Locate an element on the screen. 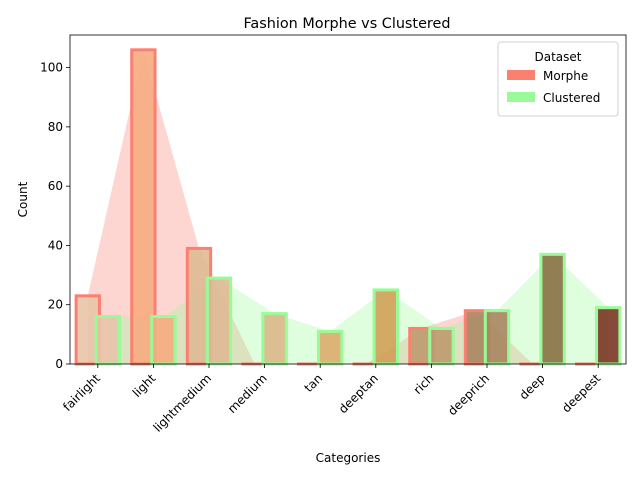  bar-clustered-lightmedium is located at coordinates (219, 321).